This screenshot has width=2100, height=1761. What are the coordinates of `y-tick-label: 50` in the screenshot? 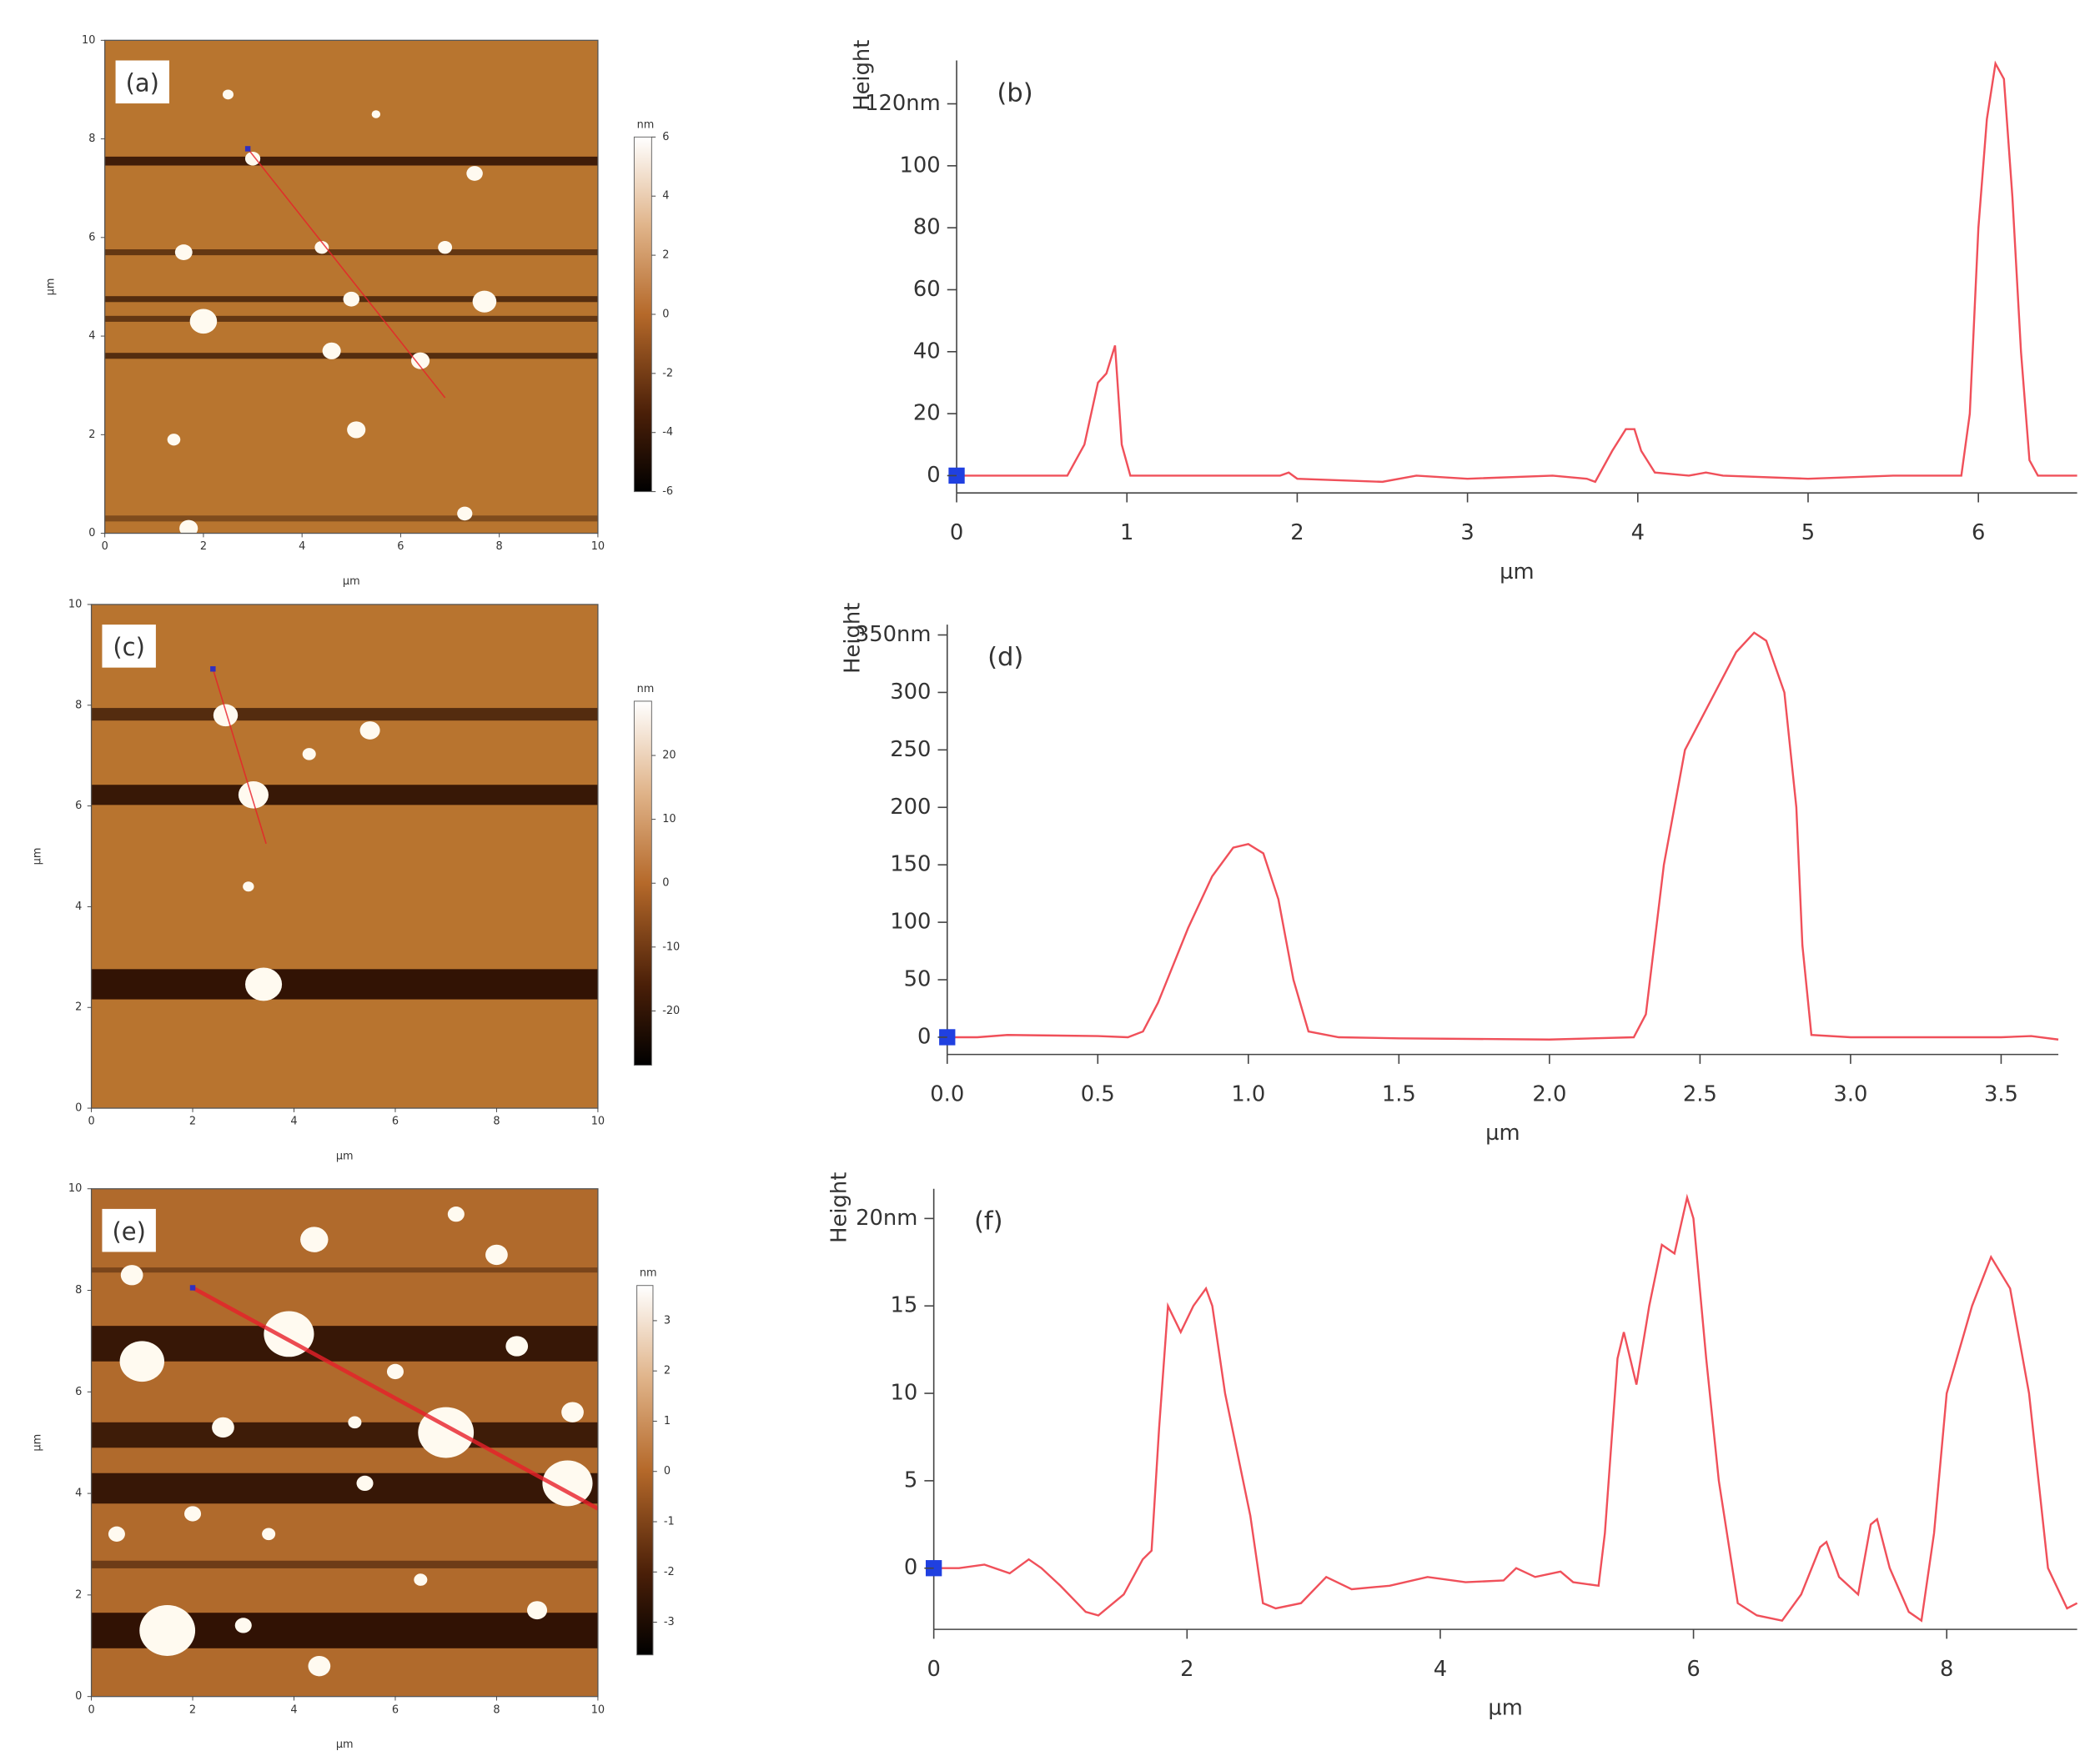 It's located at (918, 979).